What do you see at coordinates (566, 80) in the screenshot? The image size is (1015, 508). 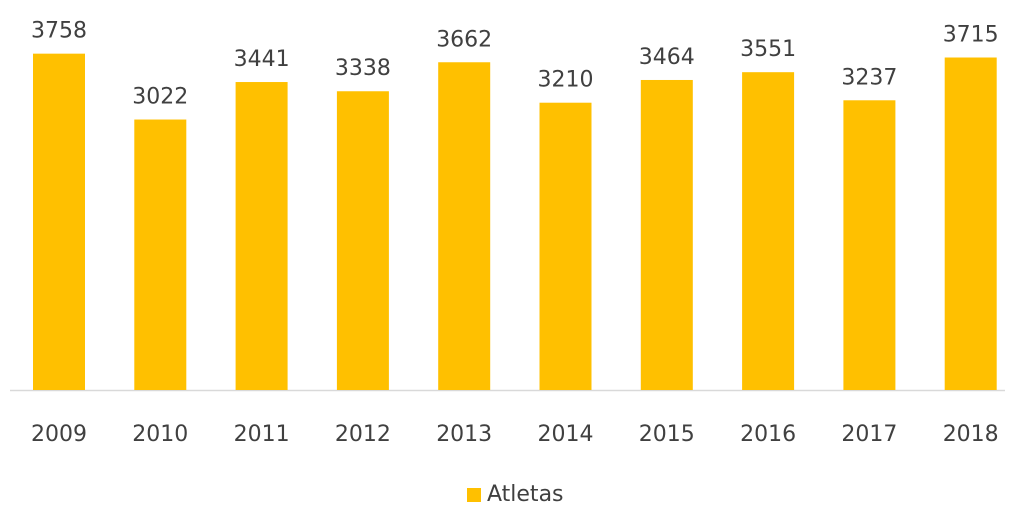 I see `data-label: 3210` at bounding box center [566, 80].